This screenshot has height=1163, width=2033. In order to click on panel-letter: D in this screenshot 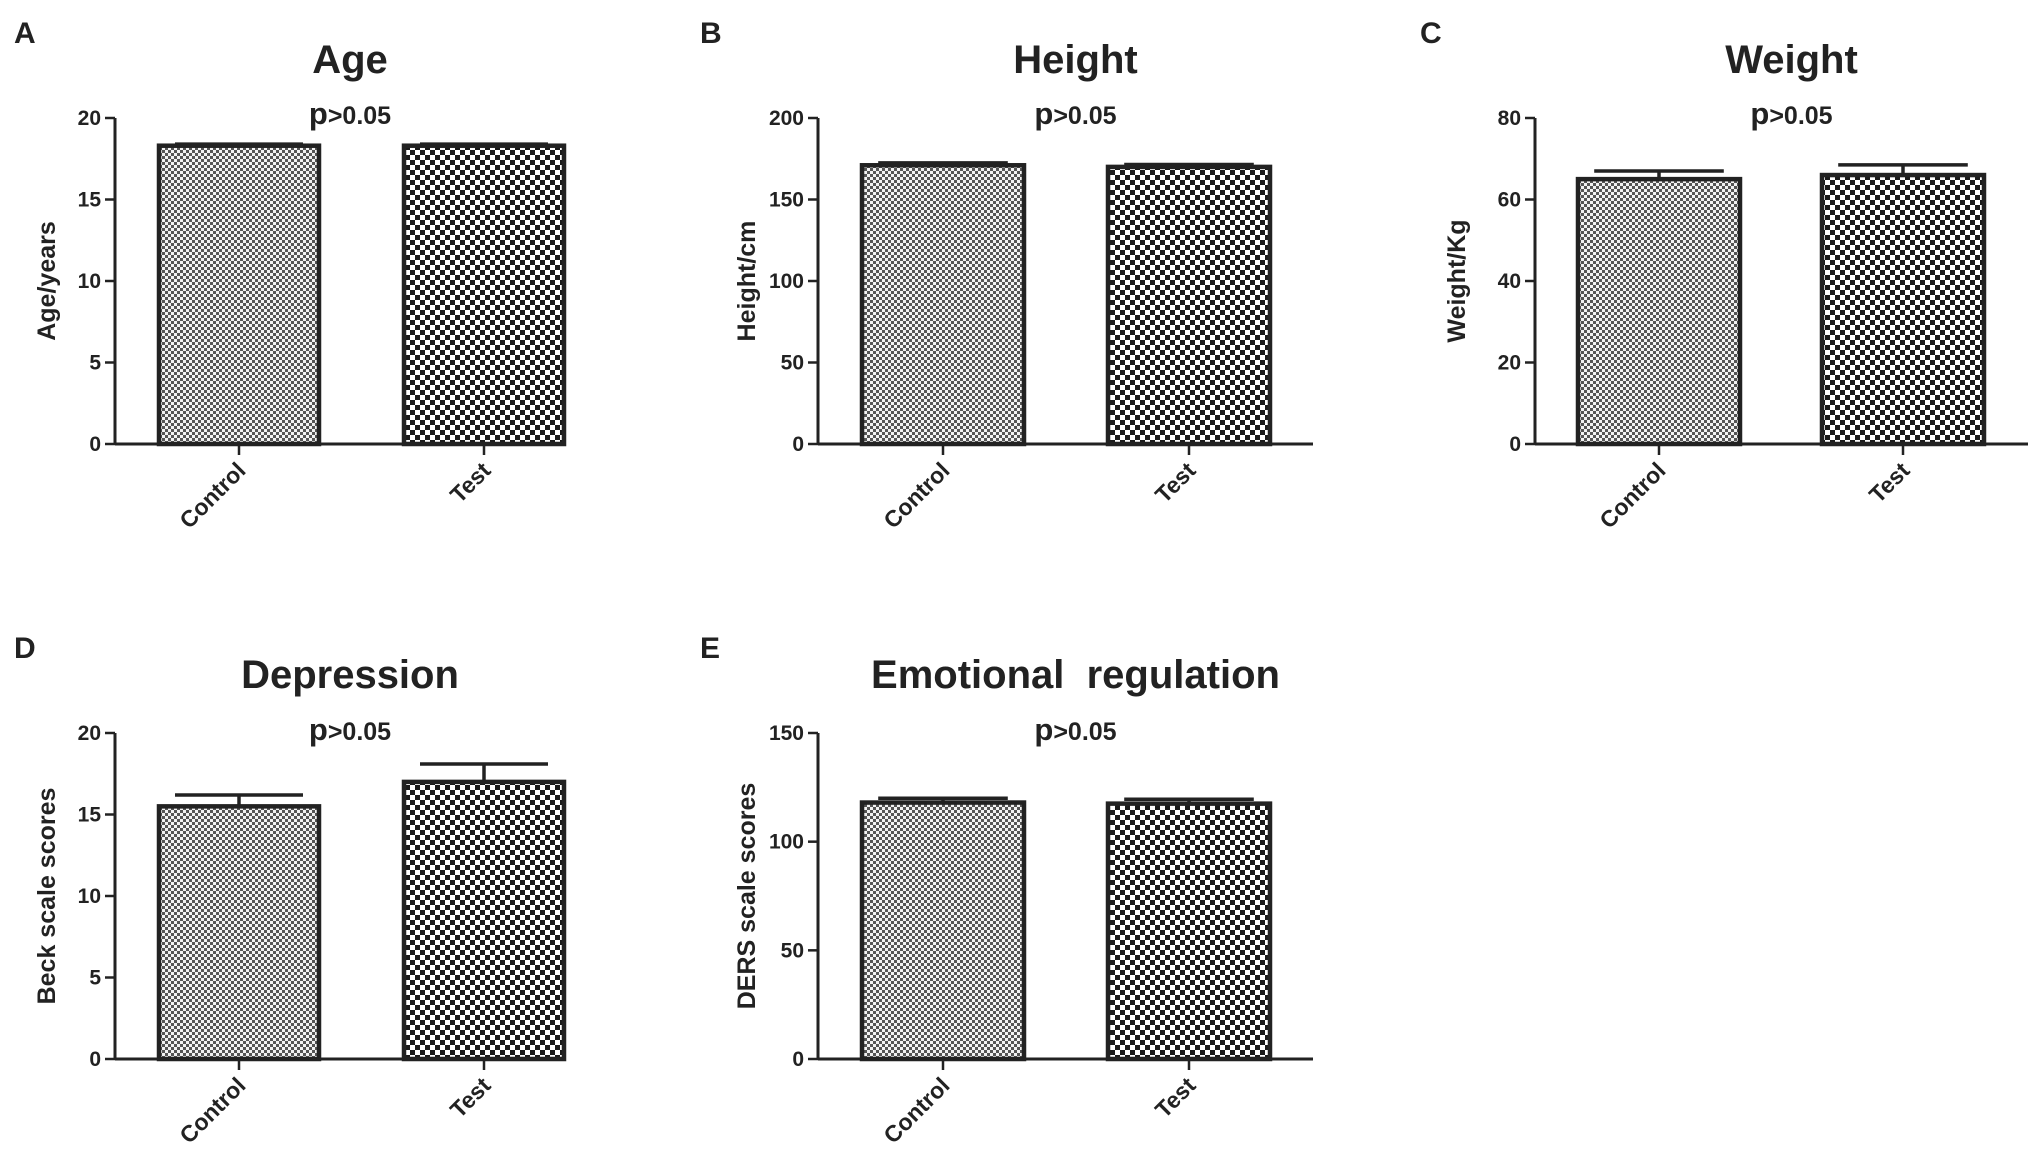, I will do `click(25, 648)`.